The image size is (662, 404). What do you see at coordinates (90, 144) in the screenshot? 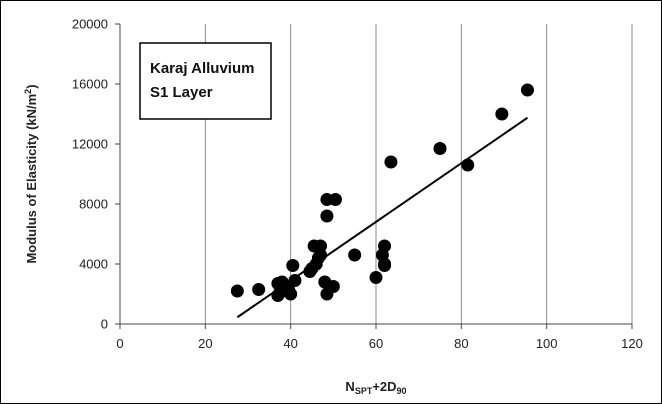
I see `y-tick-label: 12000` at bounding box center [90, 144].